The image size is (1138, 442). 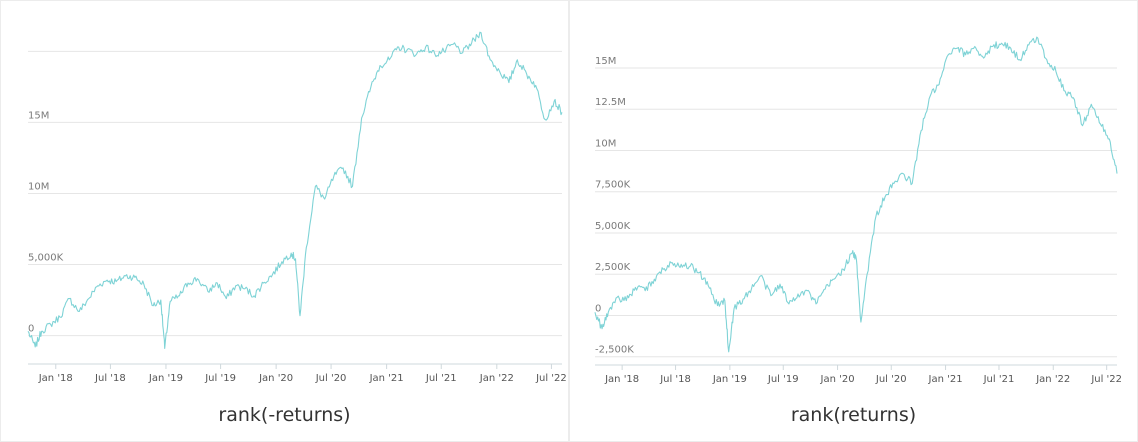 What do you see at coordinates (613, 267) in the screenshot?
I see `y-tick-label: 2,500K` at bounding box center [613, 267].